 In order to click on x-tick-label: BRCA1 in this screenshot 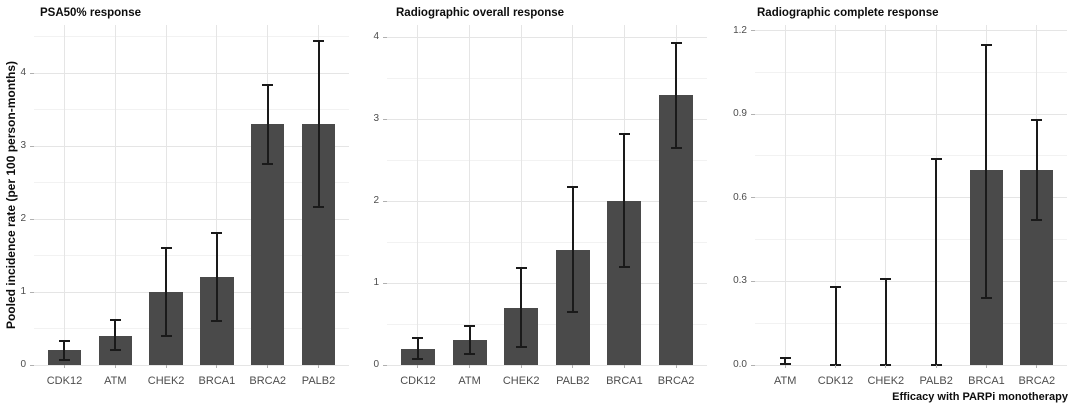, I will do `click(986, 381)`.